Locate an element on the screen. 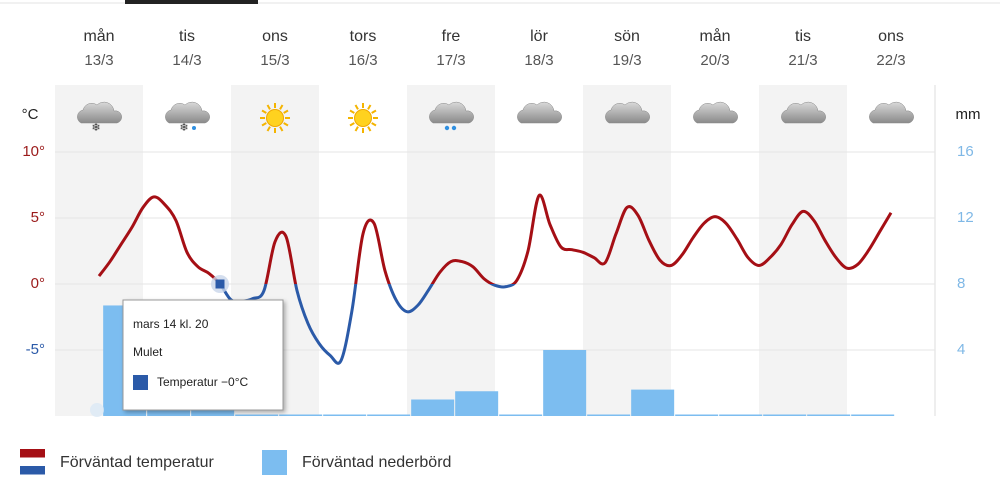 The width and height of the screenshot is (1000, 491). tooltip-entry: Temperatur −0°C is located at coordinates (203, 382).